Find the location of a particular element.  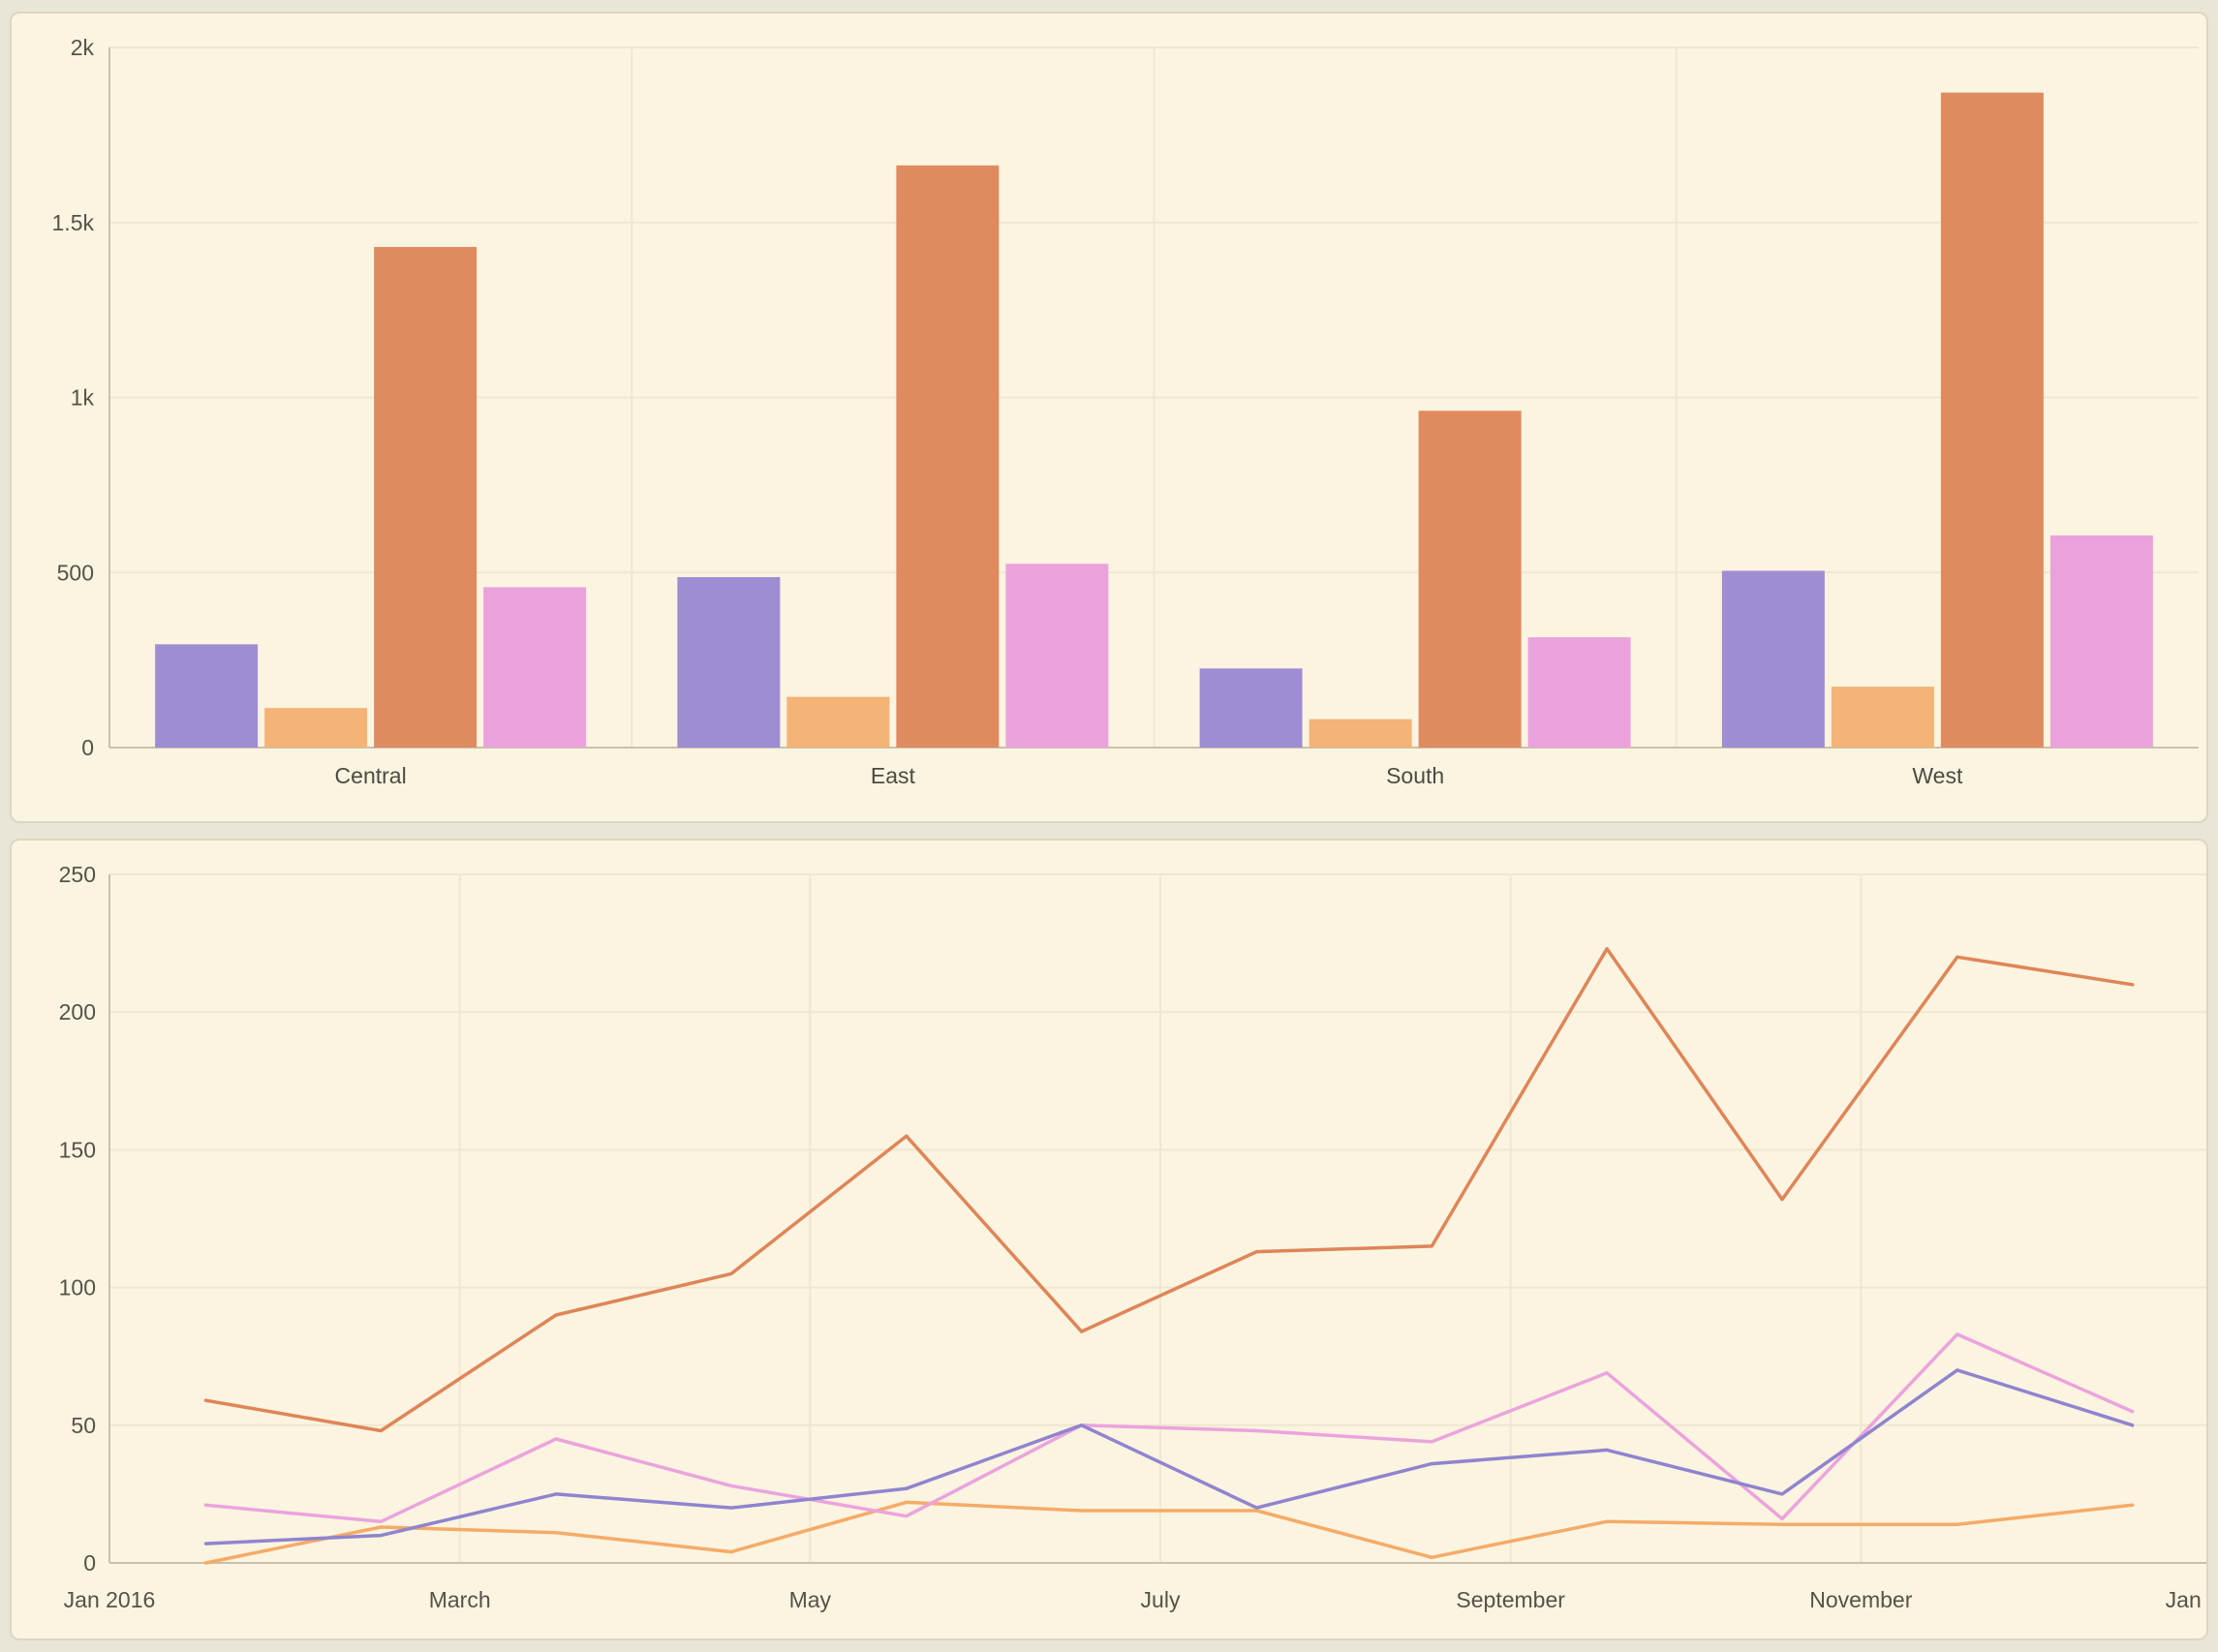

line-series-peach is located at coordinates (1169, 1532).